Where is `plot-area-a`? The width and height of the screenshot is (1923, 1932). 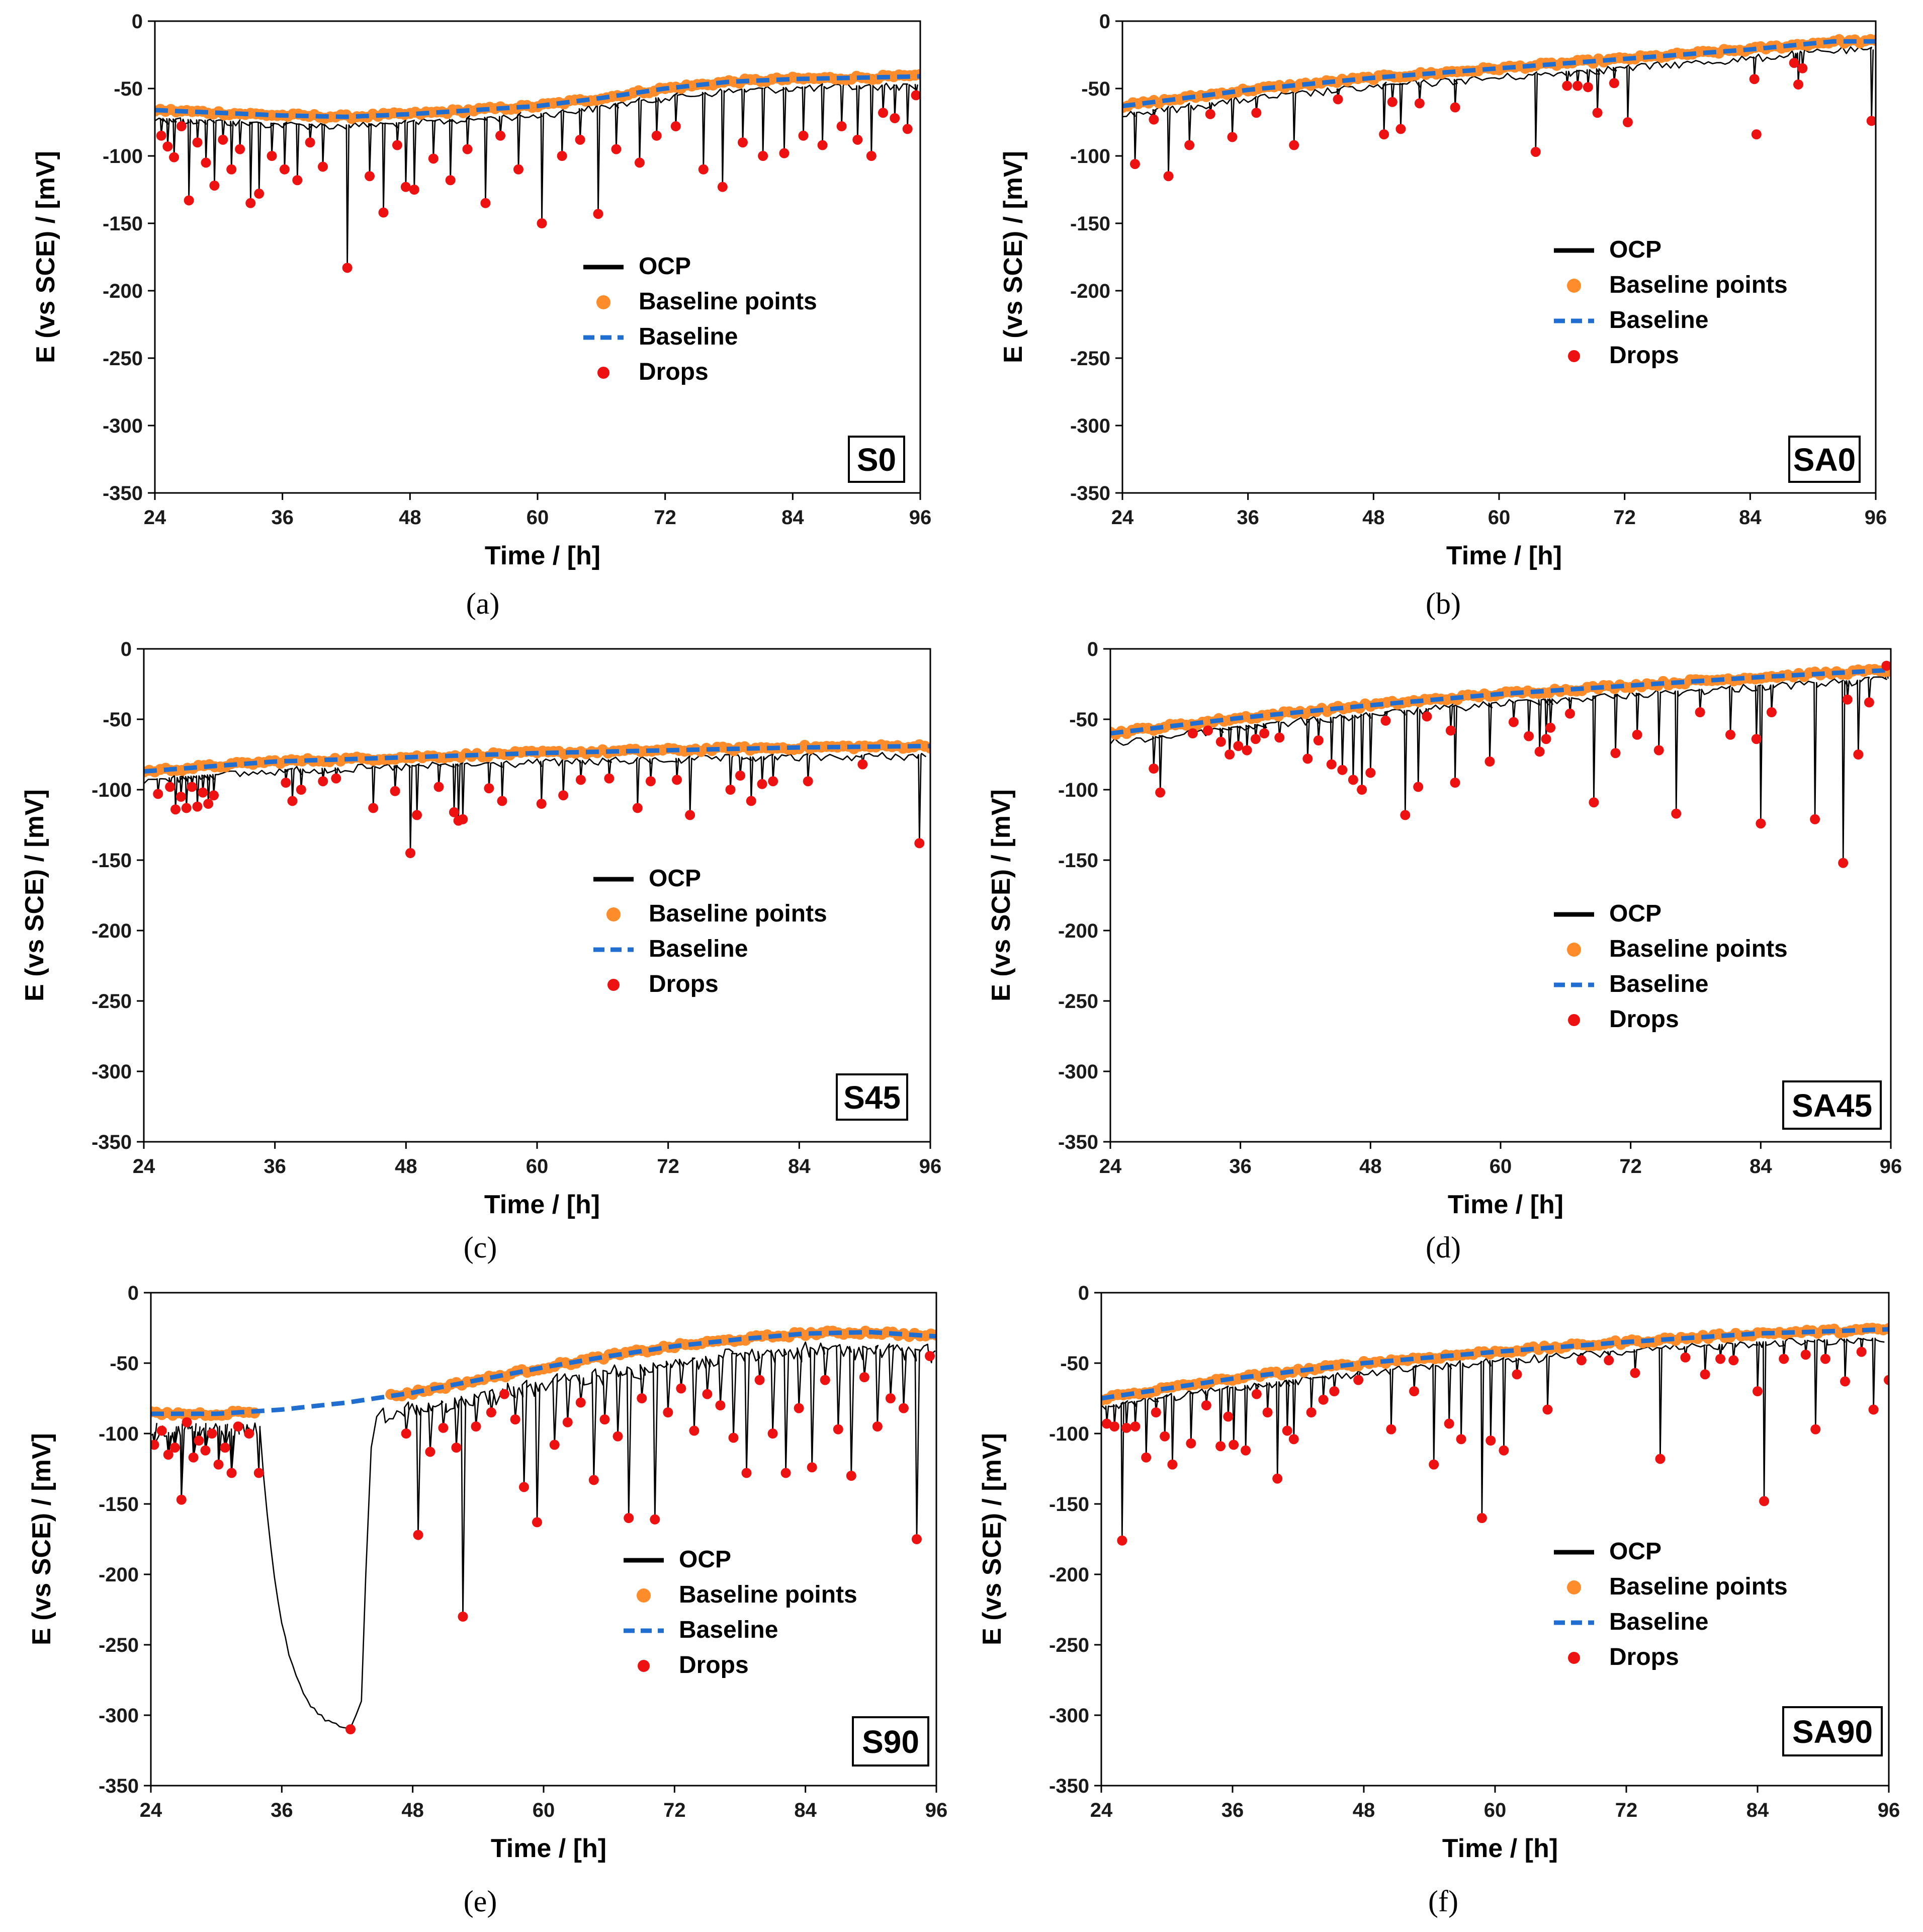 plot-area-a is located at coordinates (537, 171).